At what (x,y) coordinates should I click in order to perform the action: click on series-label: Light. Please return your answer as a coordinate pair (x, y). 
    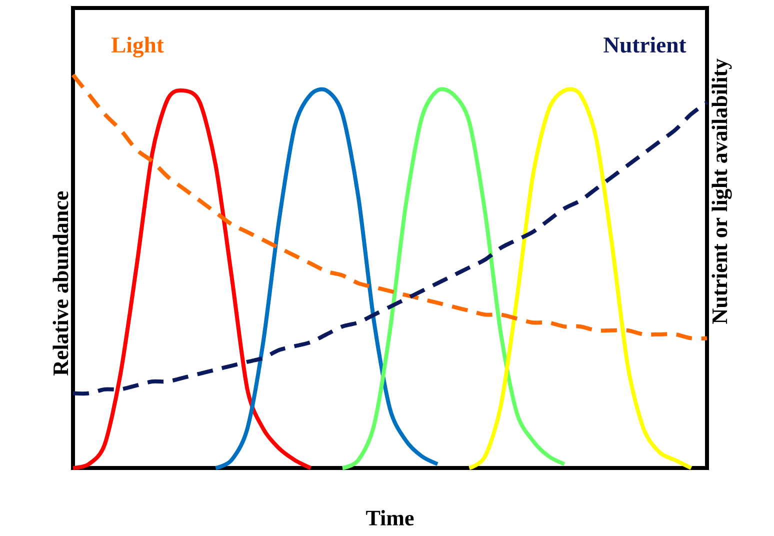
    Looking at the image, I should click on (137, 47).